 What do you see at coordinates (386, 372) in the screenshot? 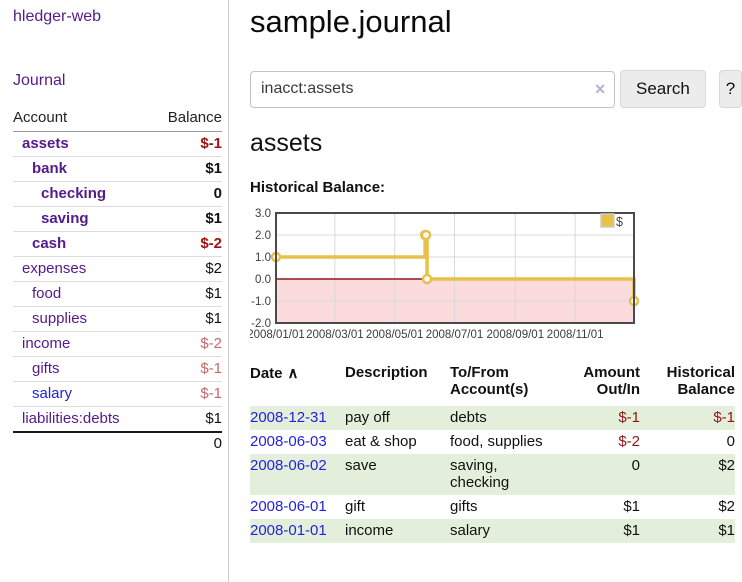
I see `header-description: Description` at bounding box center [386, 372].